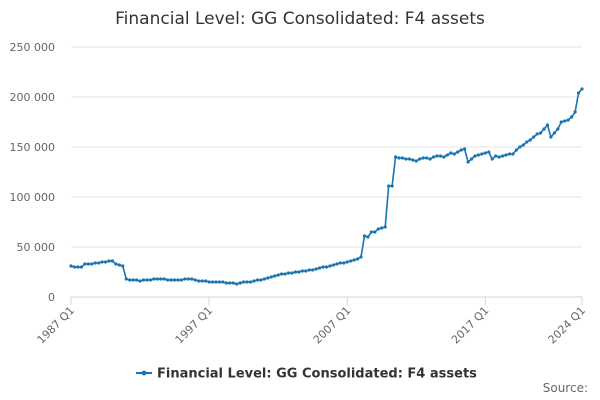 The width and height of the screenshot is (600, 400). Describe the element at coordinates (332, 325) in the screenshot. I see `x-tick-label: 2007 Q1` at that location.